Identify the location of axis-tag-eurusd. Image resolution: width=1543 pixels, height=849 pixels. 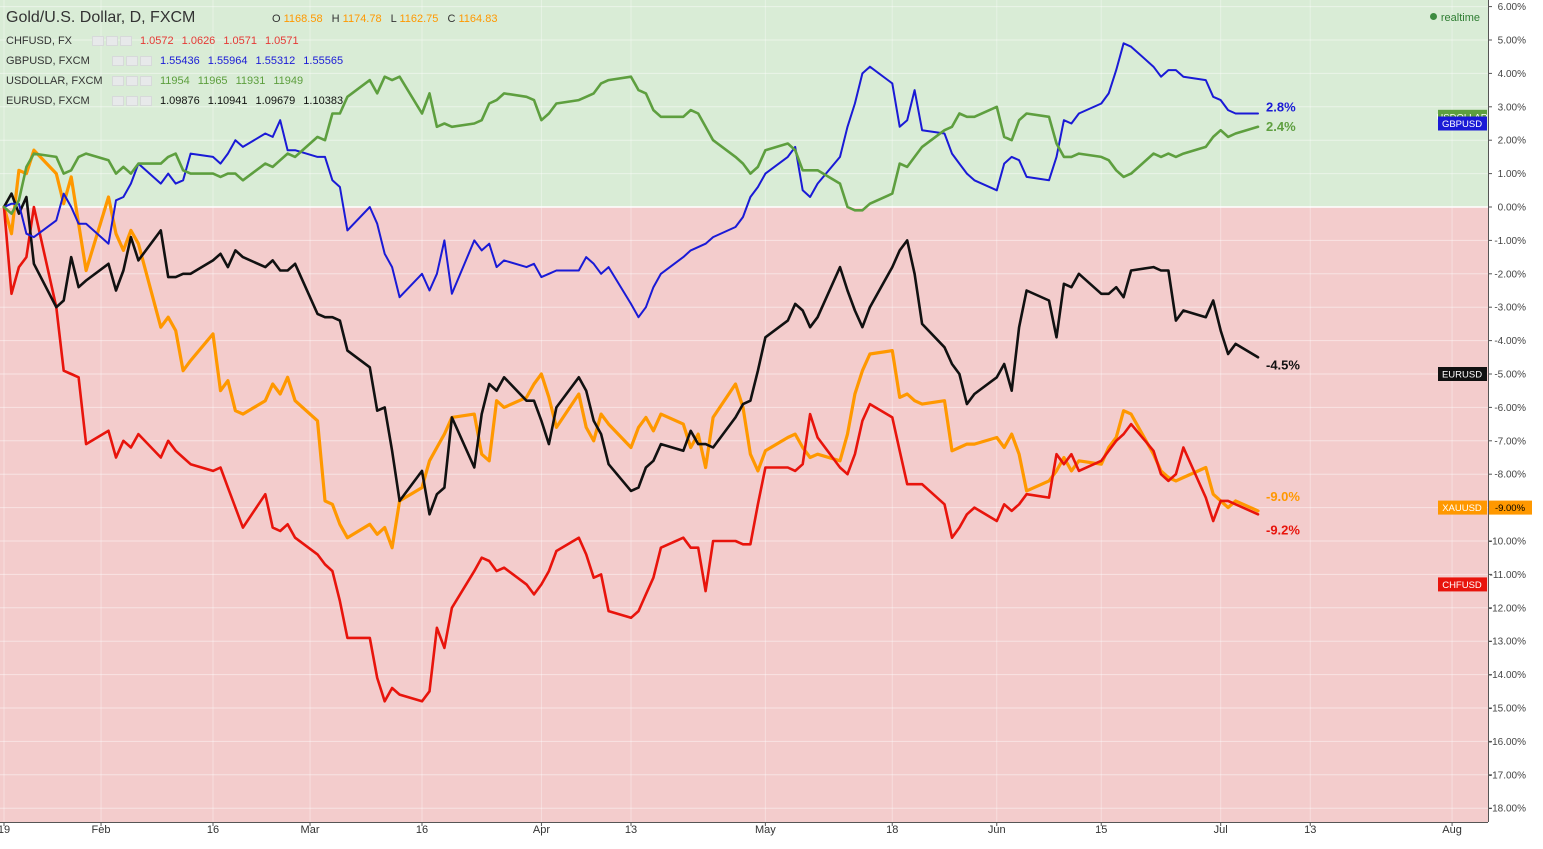
(1462, 374).